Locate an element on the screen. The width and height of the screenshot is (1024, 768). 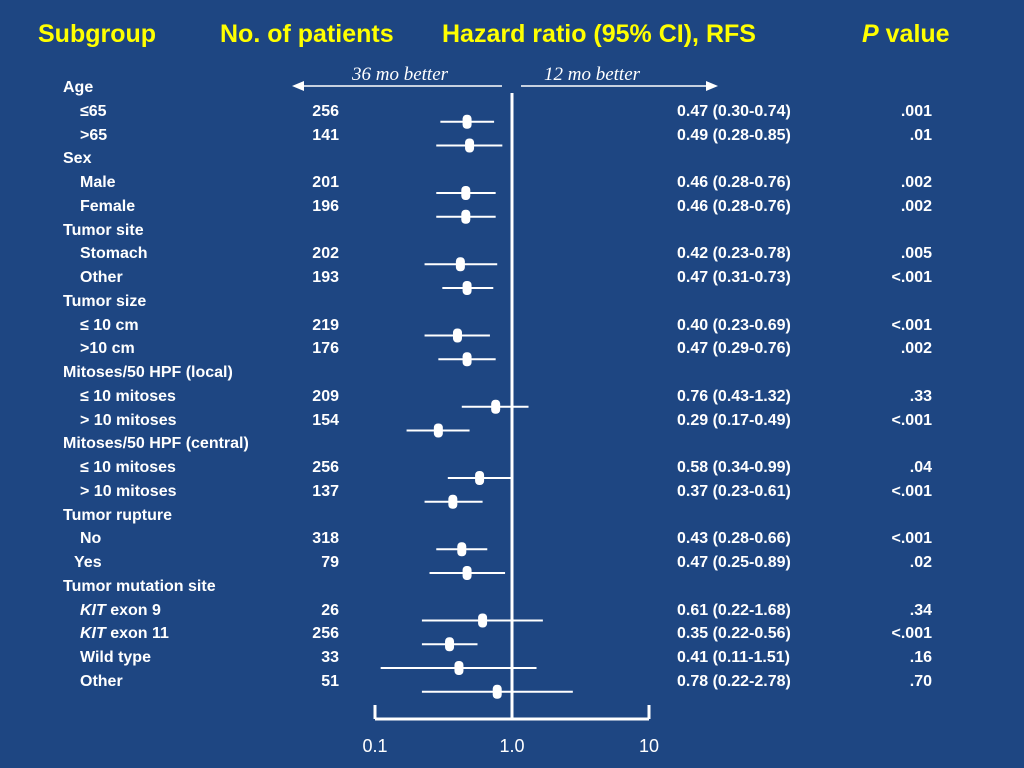
hazard-ratio-ci: 0.47 (0.29-0.76) is located at coordinates (734, 349).